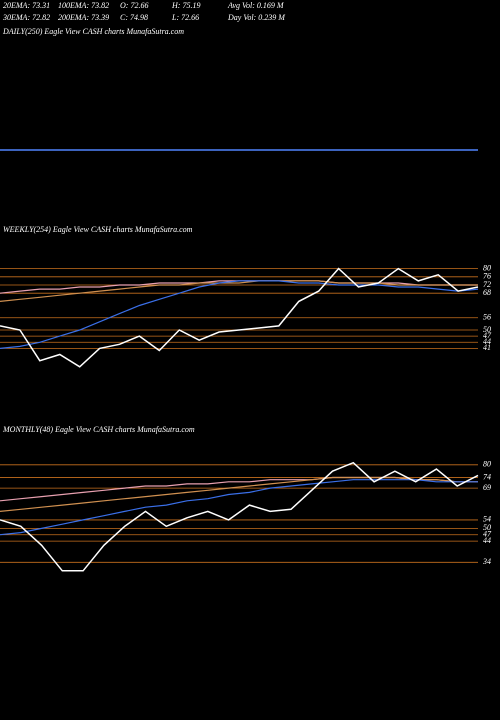 This screenshot has width=500, height=720. I want to click on header-stat: Day Vol: 0.239 M, so click(256, 17).